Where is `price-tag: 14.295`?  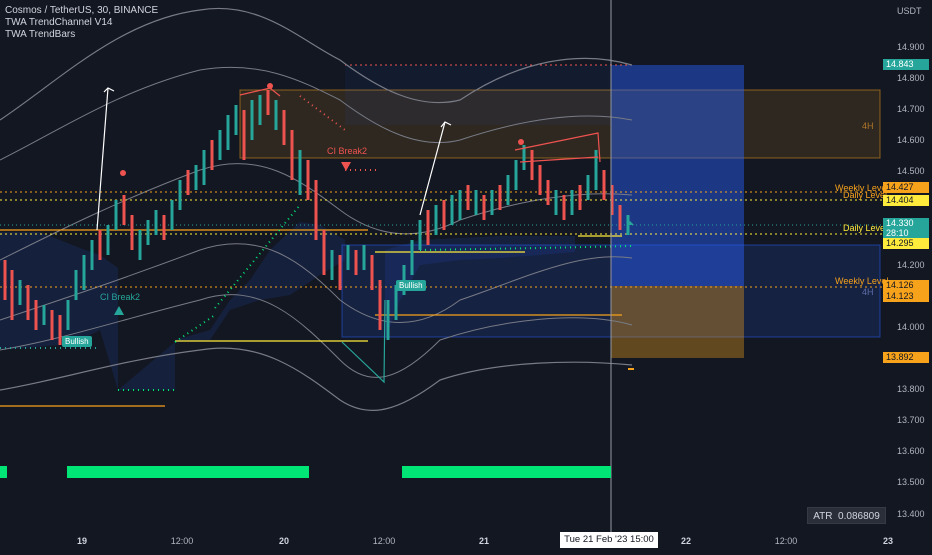 price-tag: 14.295 is located at coordinates (906, 243).